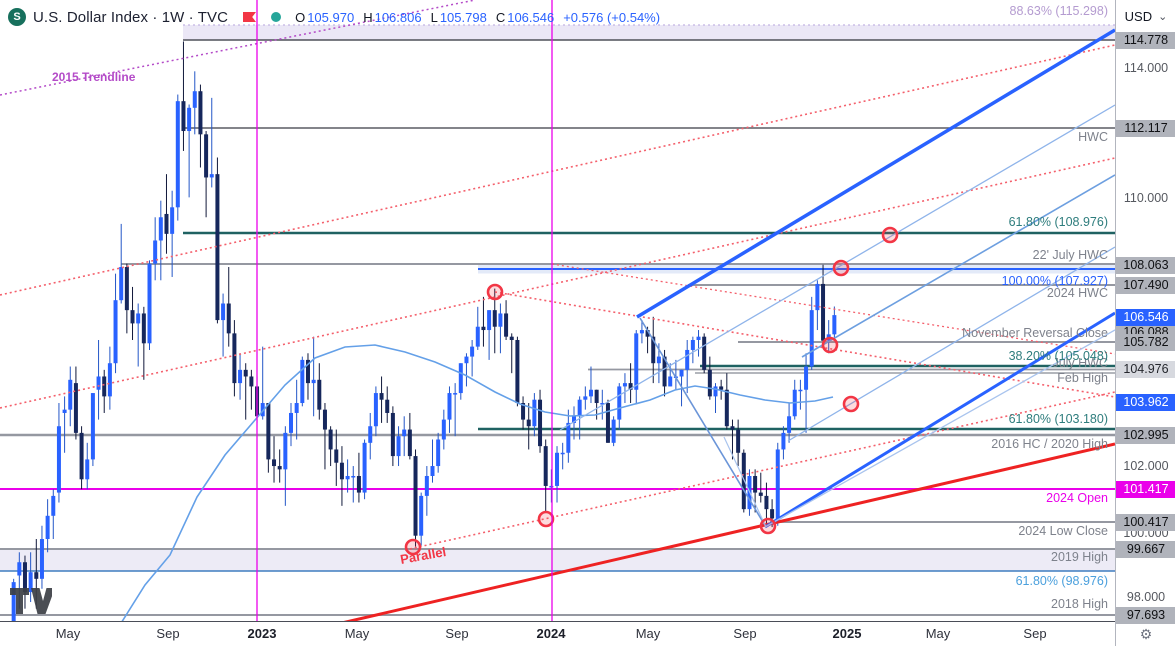  Describe the element at coordinates (1146, 596) in the screenshot. I see `price-axis-label: 98.000` at that location.